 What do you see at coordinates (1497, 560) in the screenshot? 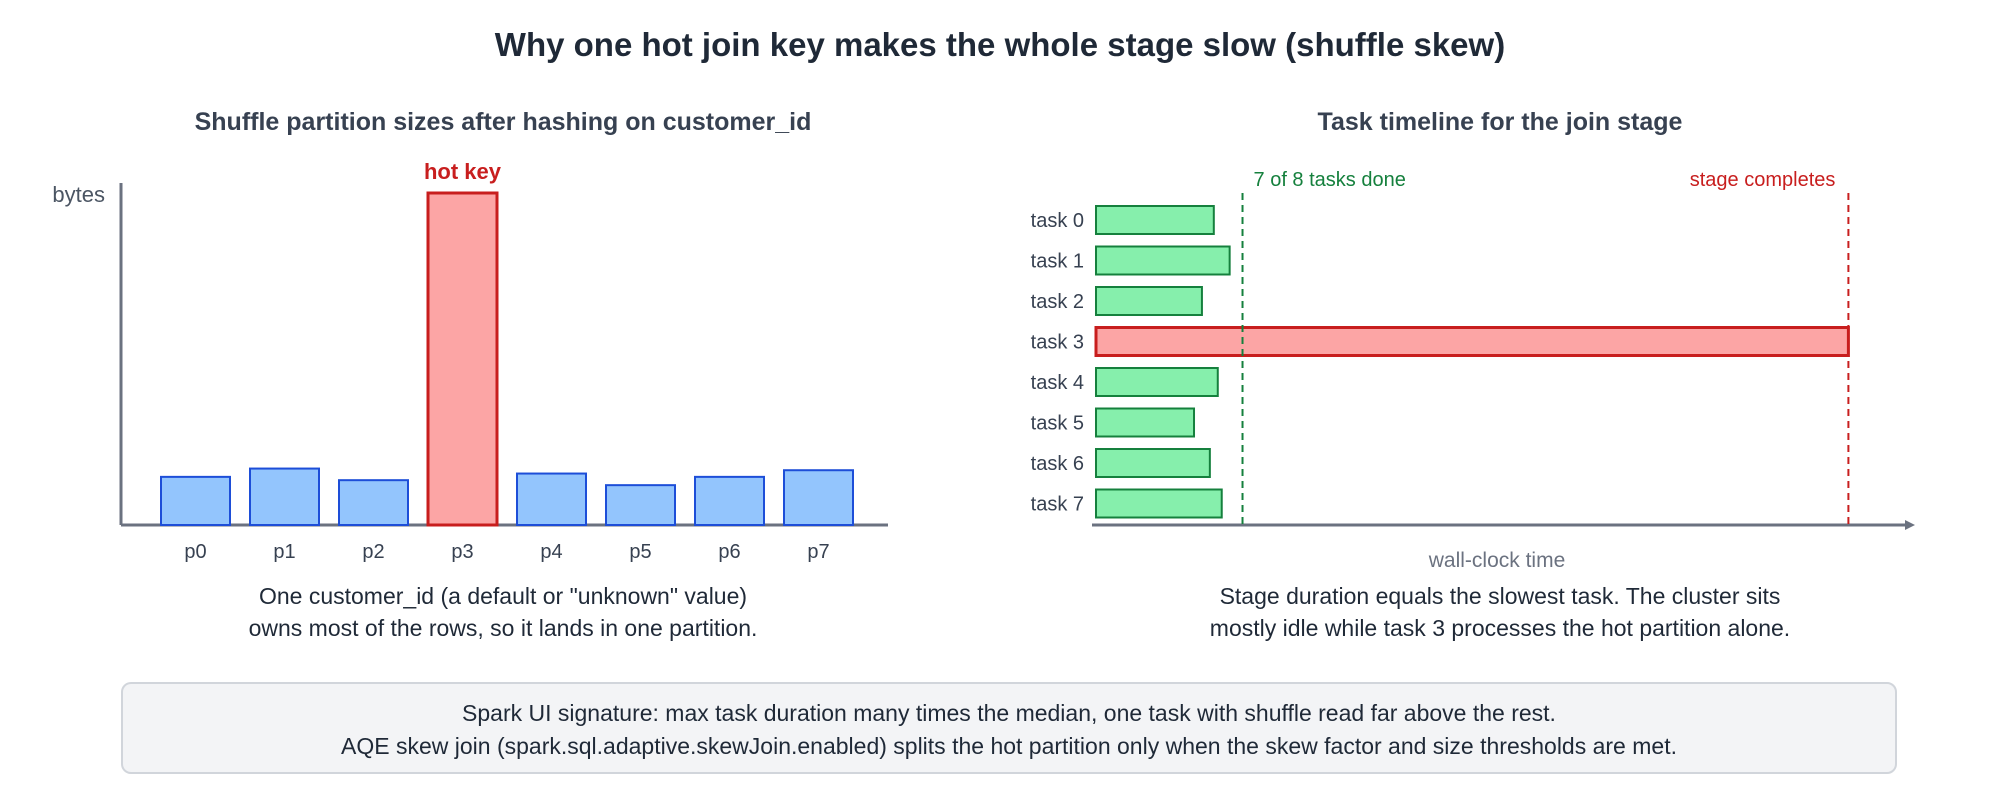
I see `x-axis-label: wall-clock time` at bounding box center [1497, 560].